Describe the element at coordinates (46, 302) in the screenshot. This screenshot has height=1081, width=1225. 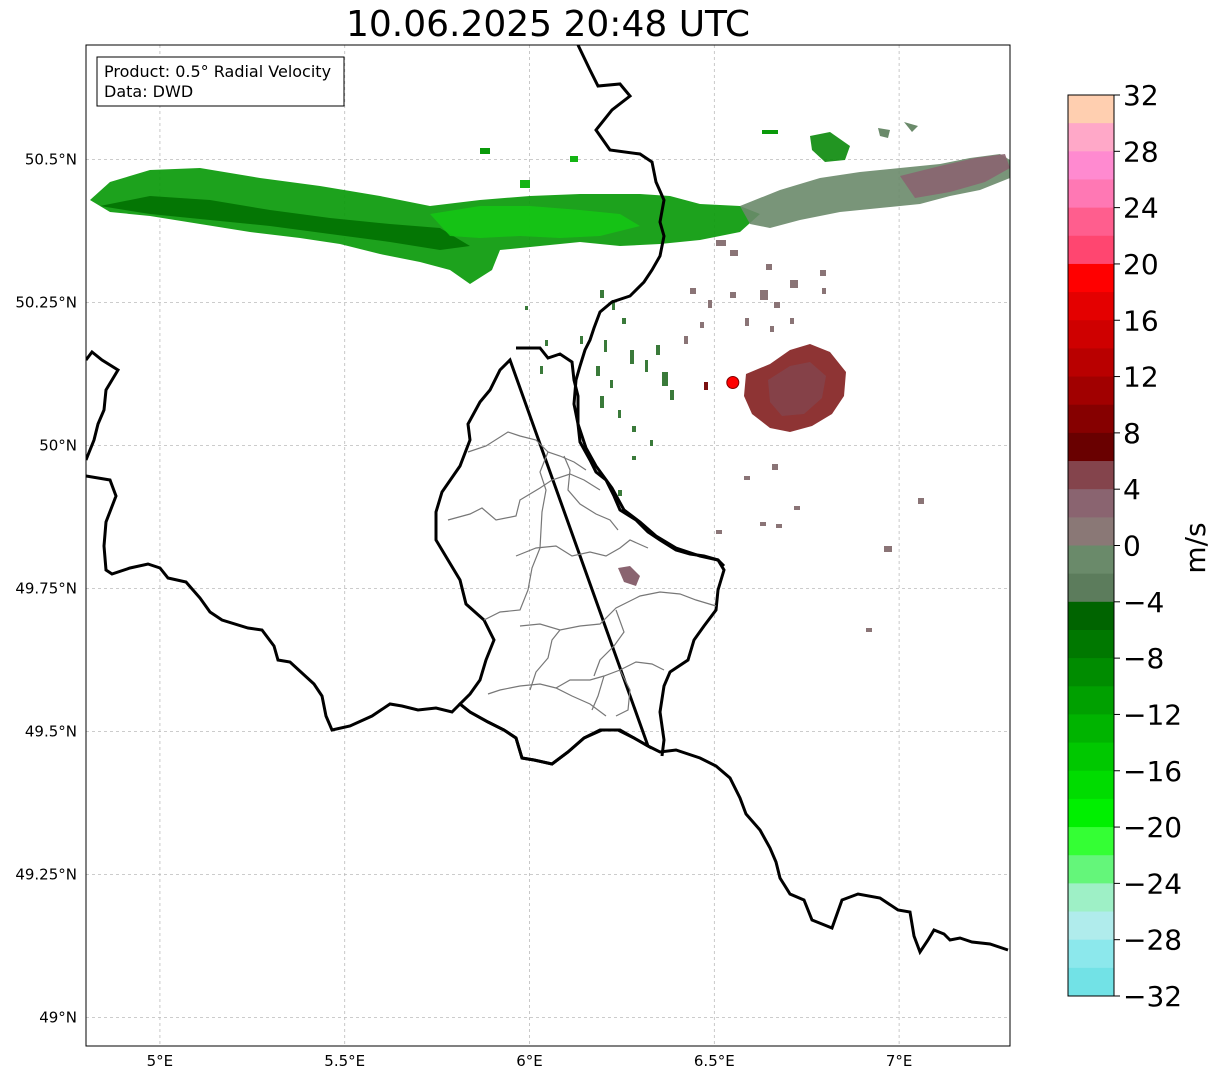
I see `lat-tick-label: 50.25°N` at that location.